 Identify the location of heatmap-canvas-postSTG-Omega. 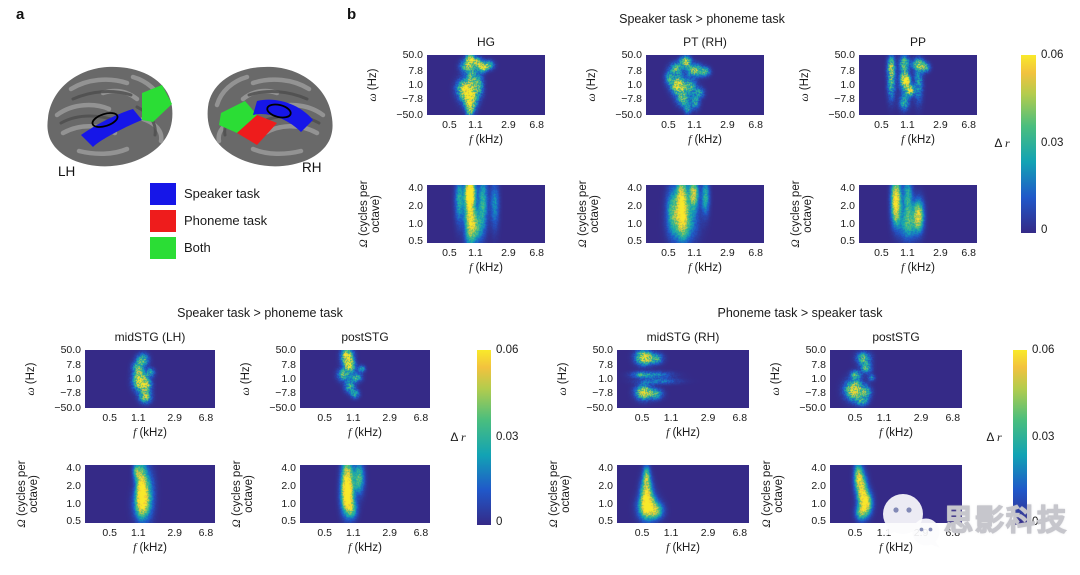
(365, 494).